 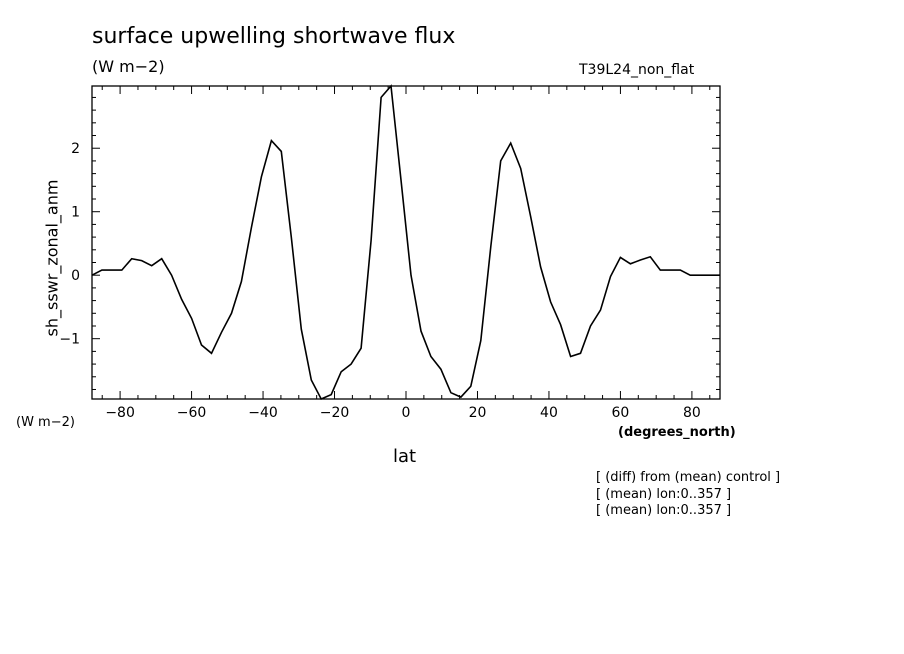 What do you see at coordinates (405, 456) in the screenshot?
I see `x-axis-label: lat` at bounding box center [405, 456].